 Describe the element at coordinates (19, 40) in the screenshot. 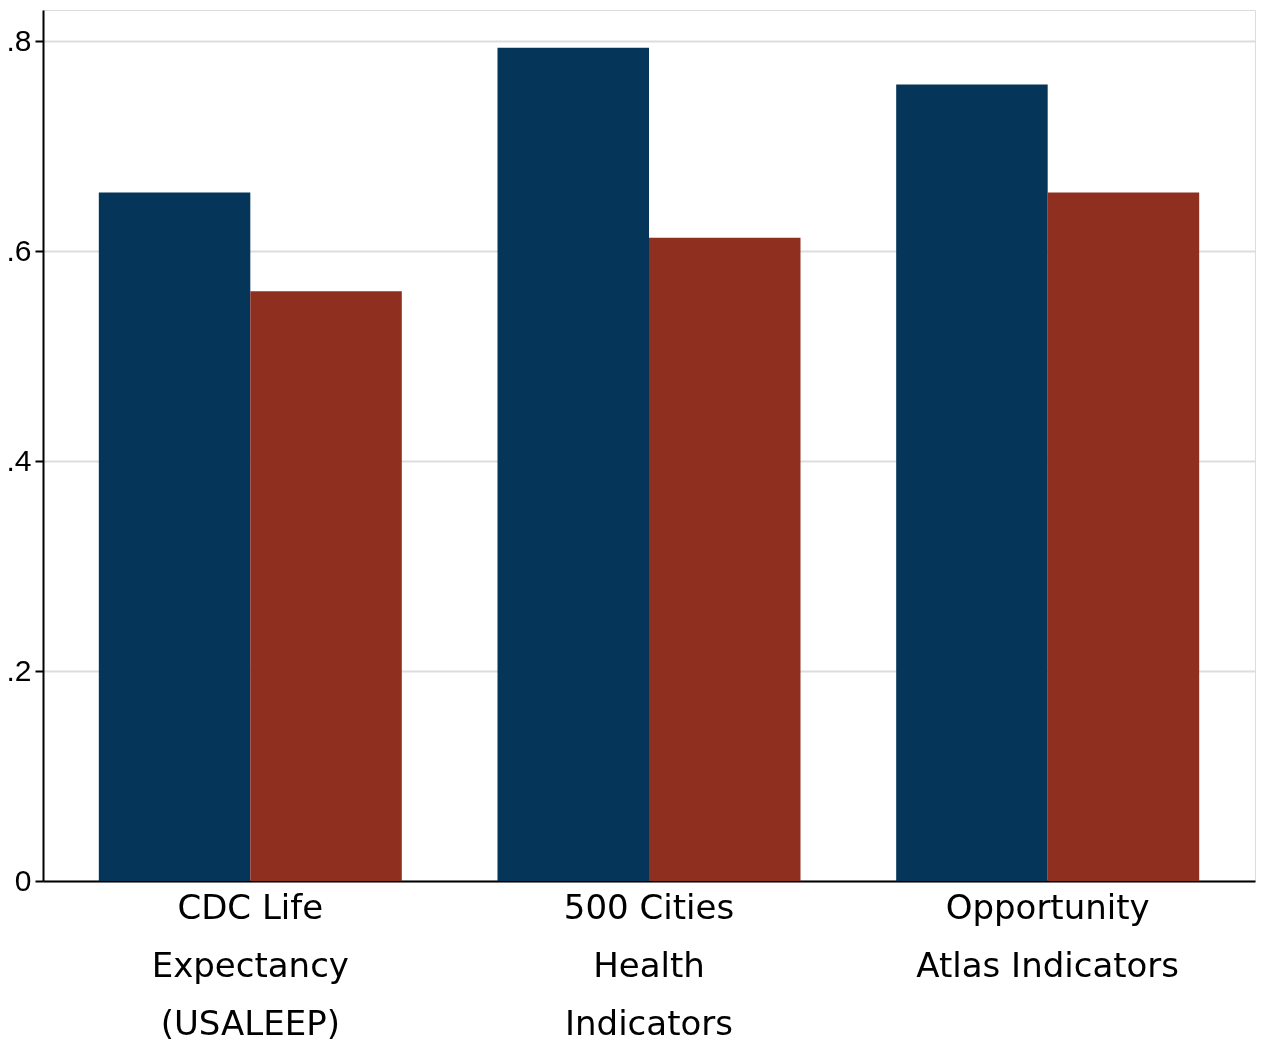

I see `y-tick-label: .8` at that location.